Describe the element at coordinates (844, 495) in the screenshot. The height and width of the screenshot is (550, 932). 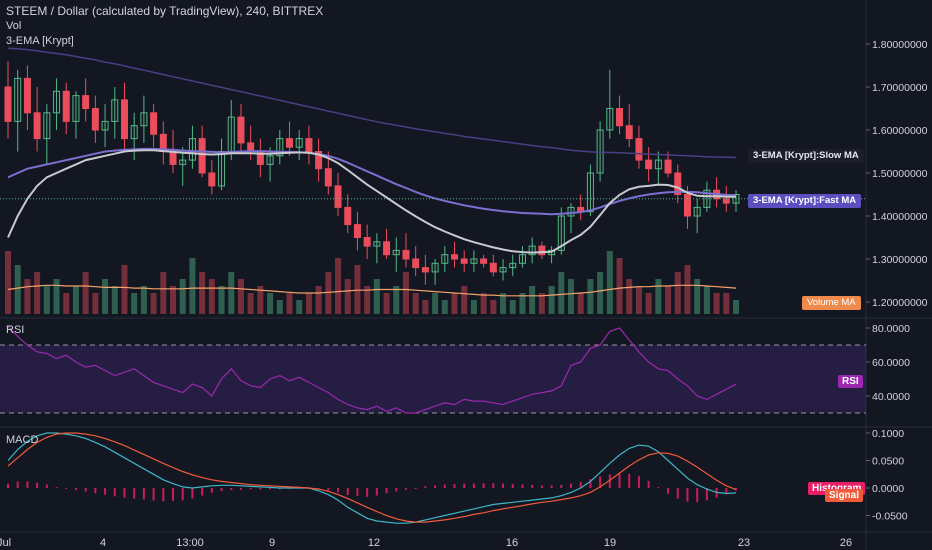
I see `signal-tag: Signal` at that location.